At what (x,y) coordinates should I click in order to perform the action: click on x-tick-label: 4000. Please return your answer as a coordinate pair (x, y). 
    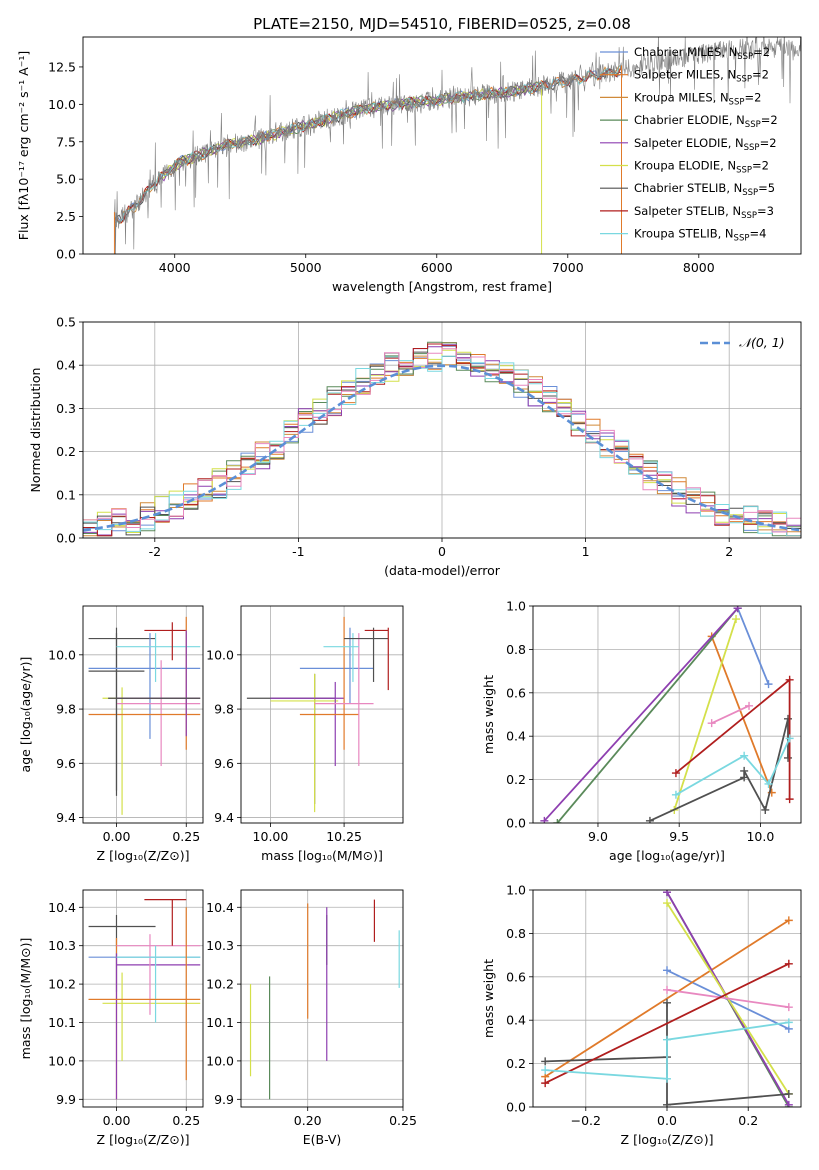
    Looking at the image, I should click on (175, 267).